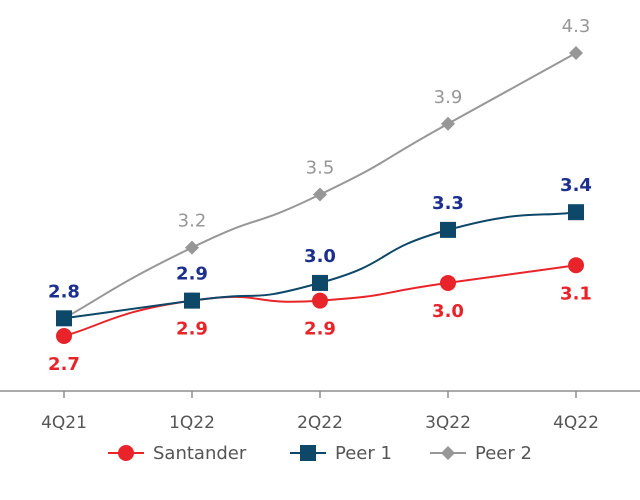 This screenshot has width=640, height=500. What do you see at coordinates (576, 185) in the screenshot?
I see `peer-1-data-label: 3.4` at bounding box center [576, 185].